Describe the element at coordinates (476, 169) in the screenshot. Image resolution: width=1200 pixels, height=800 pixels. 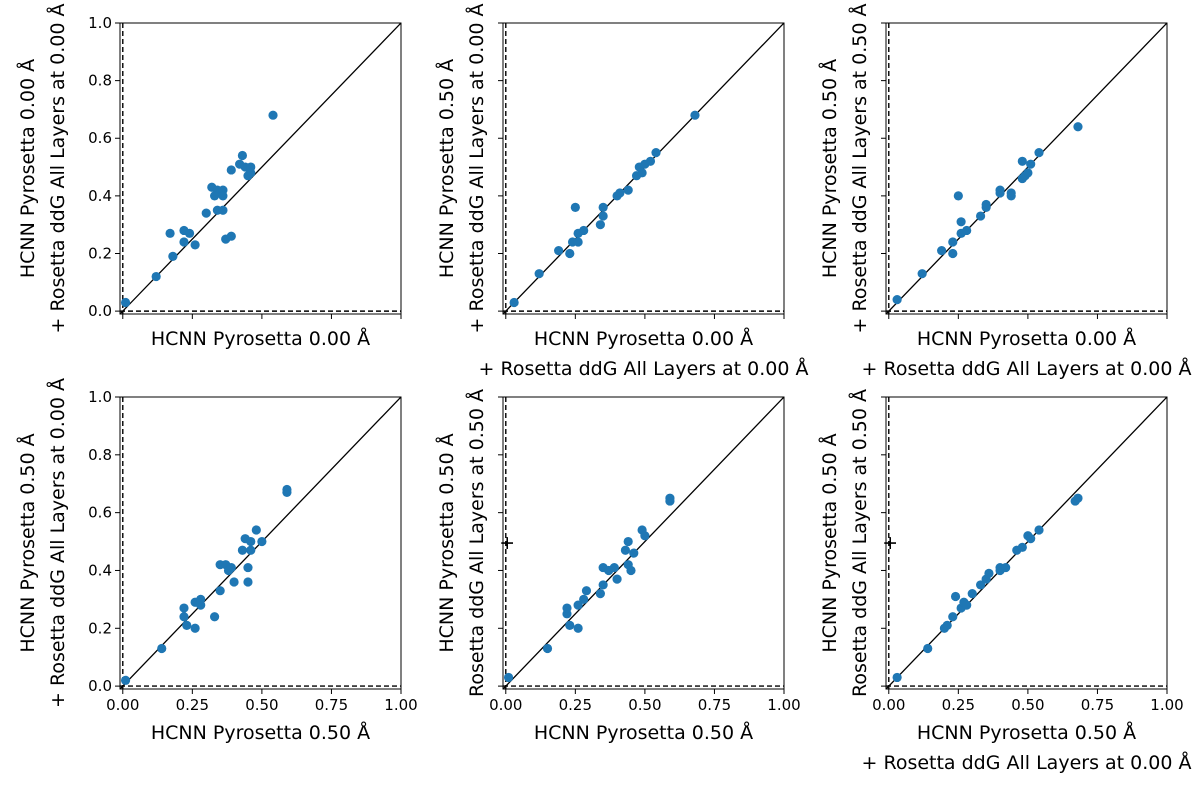
I see `y-axis-label: + Rosetta ddG All Layers at 0.00 Å` at that location.